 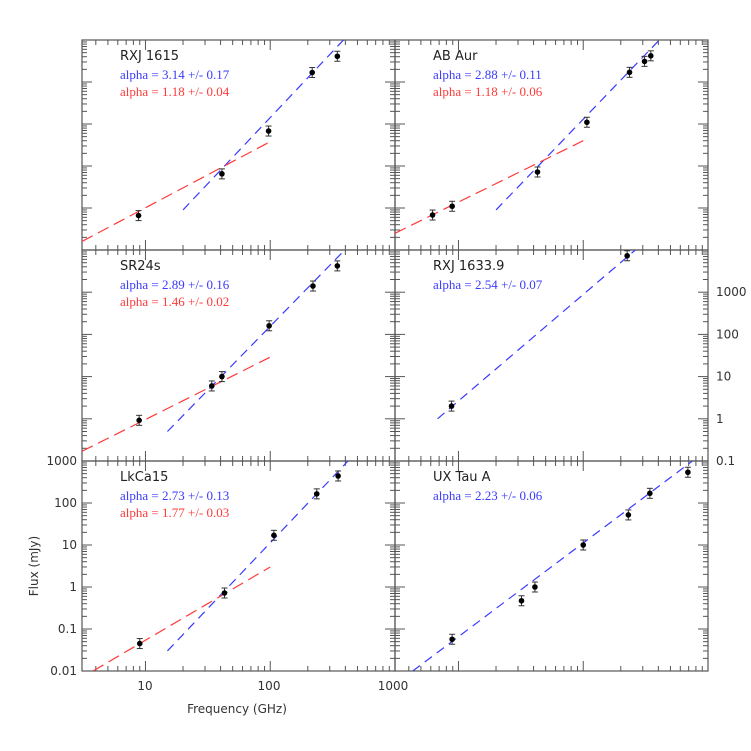 I want to click on y-tick-label: 0.1, so click(x=67, y=629).